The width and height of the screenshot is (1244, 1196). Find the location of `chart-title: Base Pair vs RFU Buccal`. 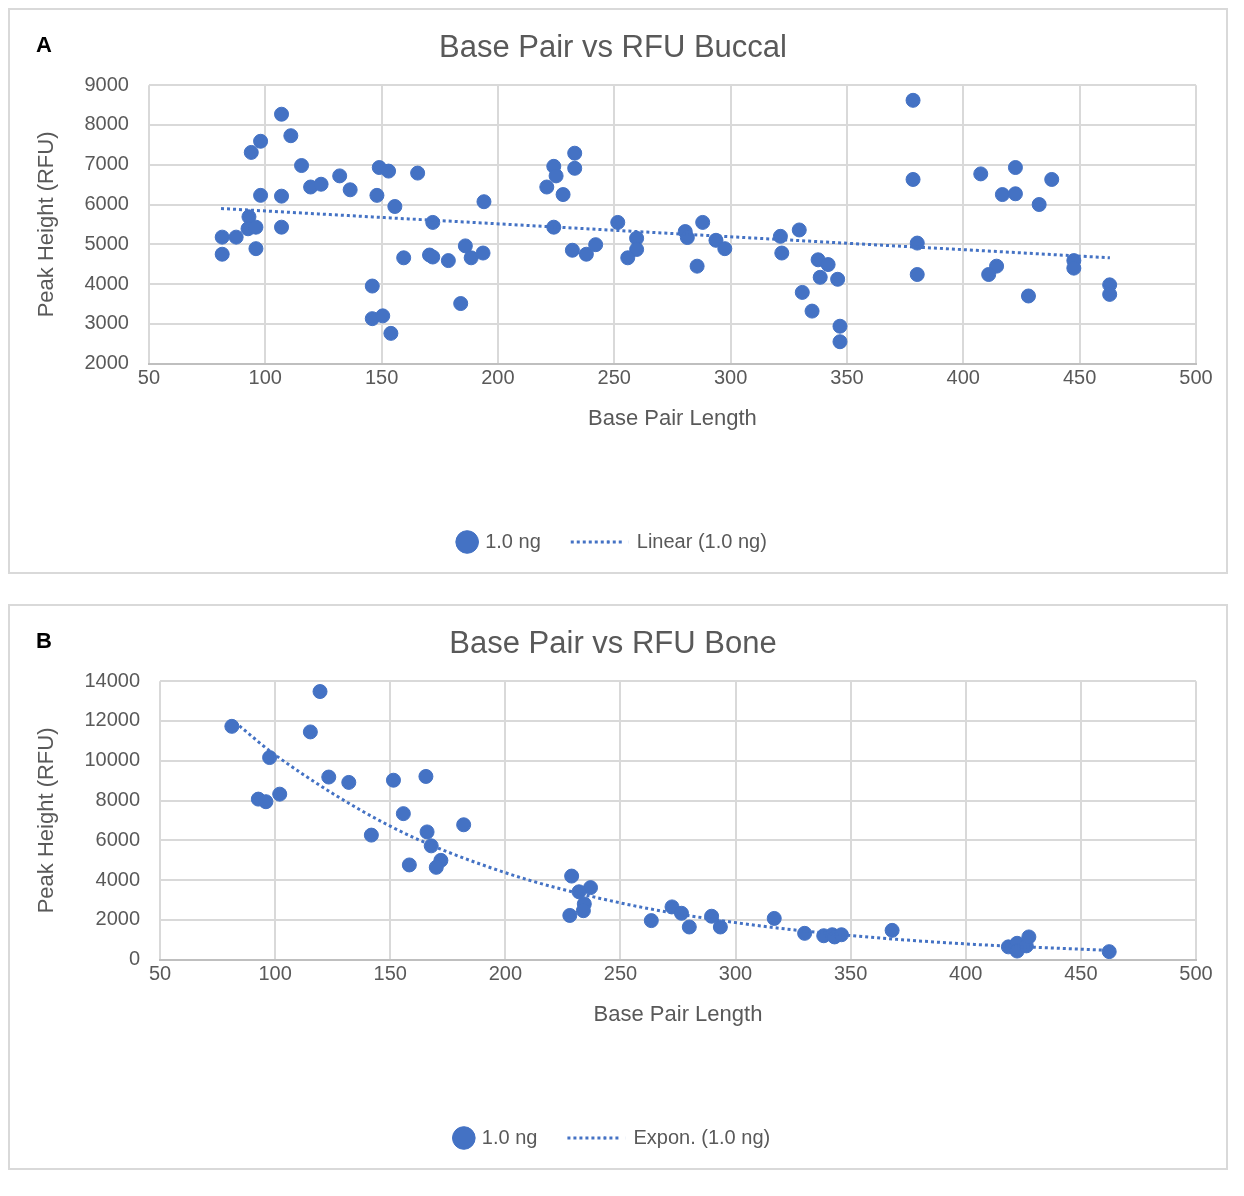

chart-title: Base Pair vs RFU Buccal is located at coordinates (613, 47).